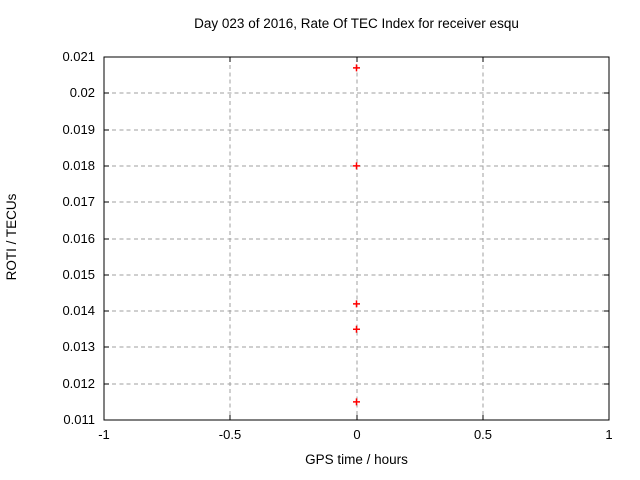 The width and height of the screenshot is (640, 480). Describe the element at coordinates (230, 434) in the screenshot. I see `x-tick-label: -0.5` at that location.